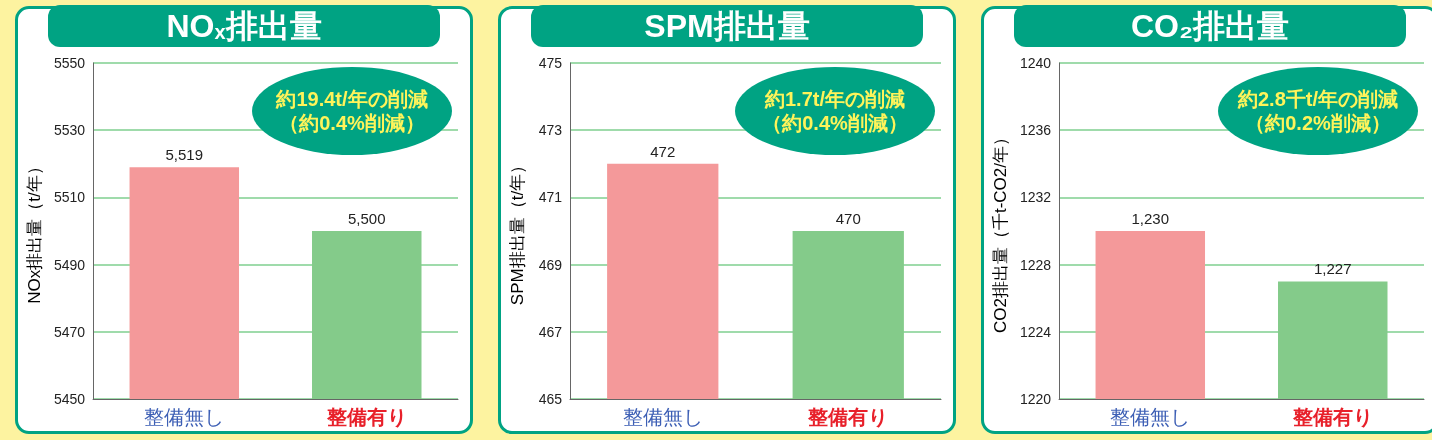 The height and width of the screenshot is (440, 1432). What do you see at coordinates (1035, 399) in the screenshot?
I see `y-tick-label: 1220` at bounding box center [1035, 399].